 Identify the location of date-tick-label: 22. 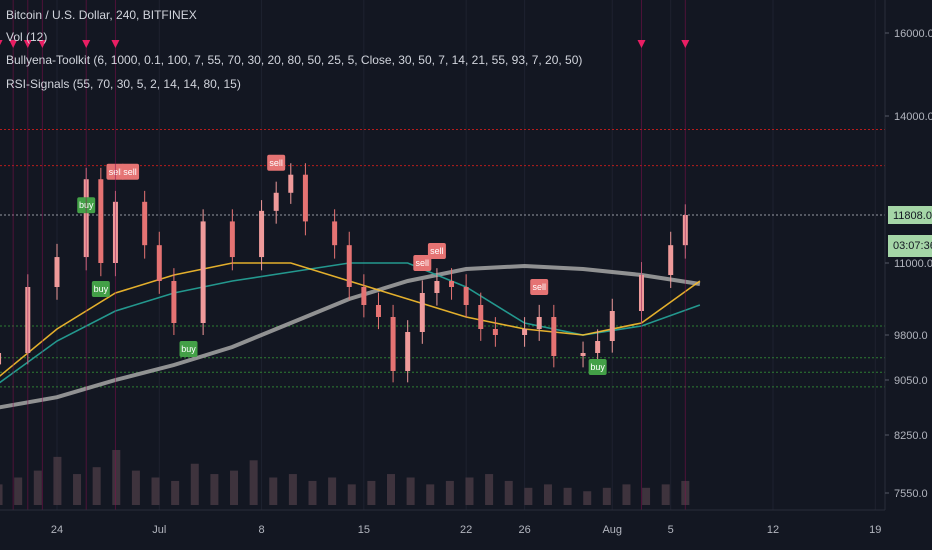
(466, 530).